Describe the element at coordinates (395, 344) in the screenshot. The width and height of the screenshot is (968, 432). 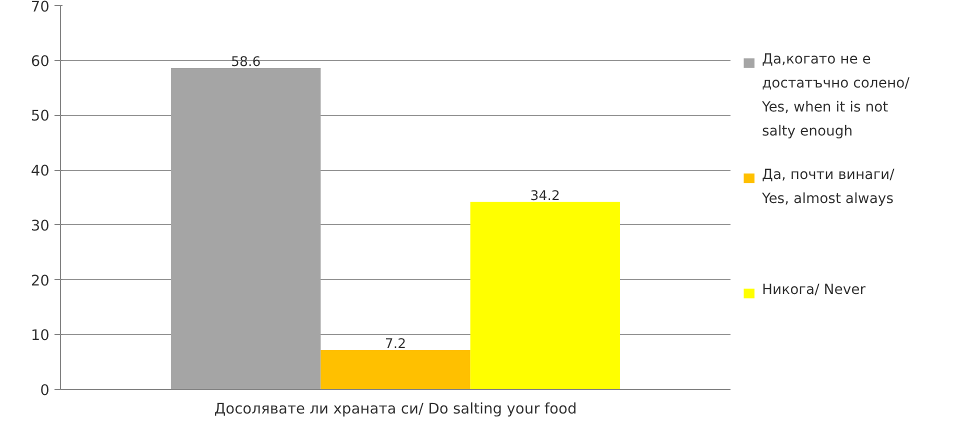
I see `data-label: 7.2` at that location.